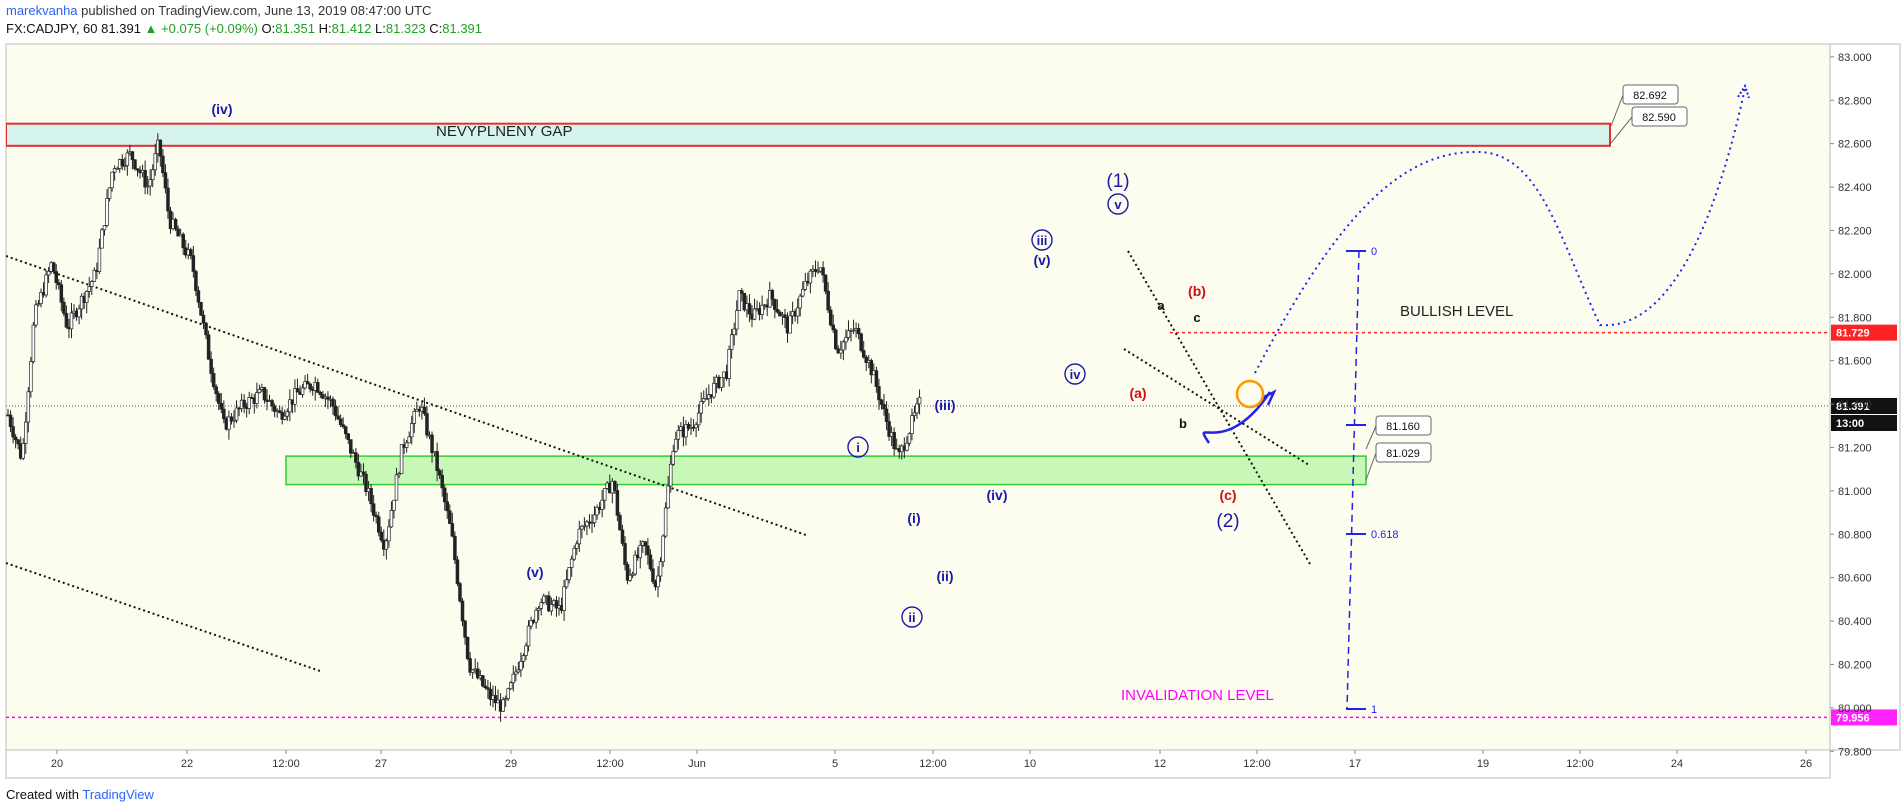 The image size is (1903, 812). I want to click on y-tick-label: 80.200, so click(1855, 665).